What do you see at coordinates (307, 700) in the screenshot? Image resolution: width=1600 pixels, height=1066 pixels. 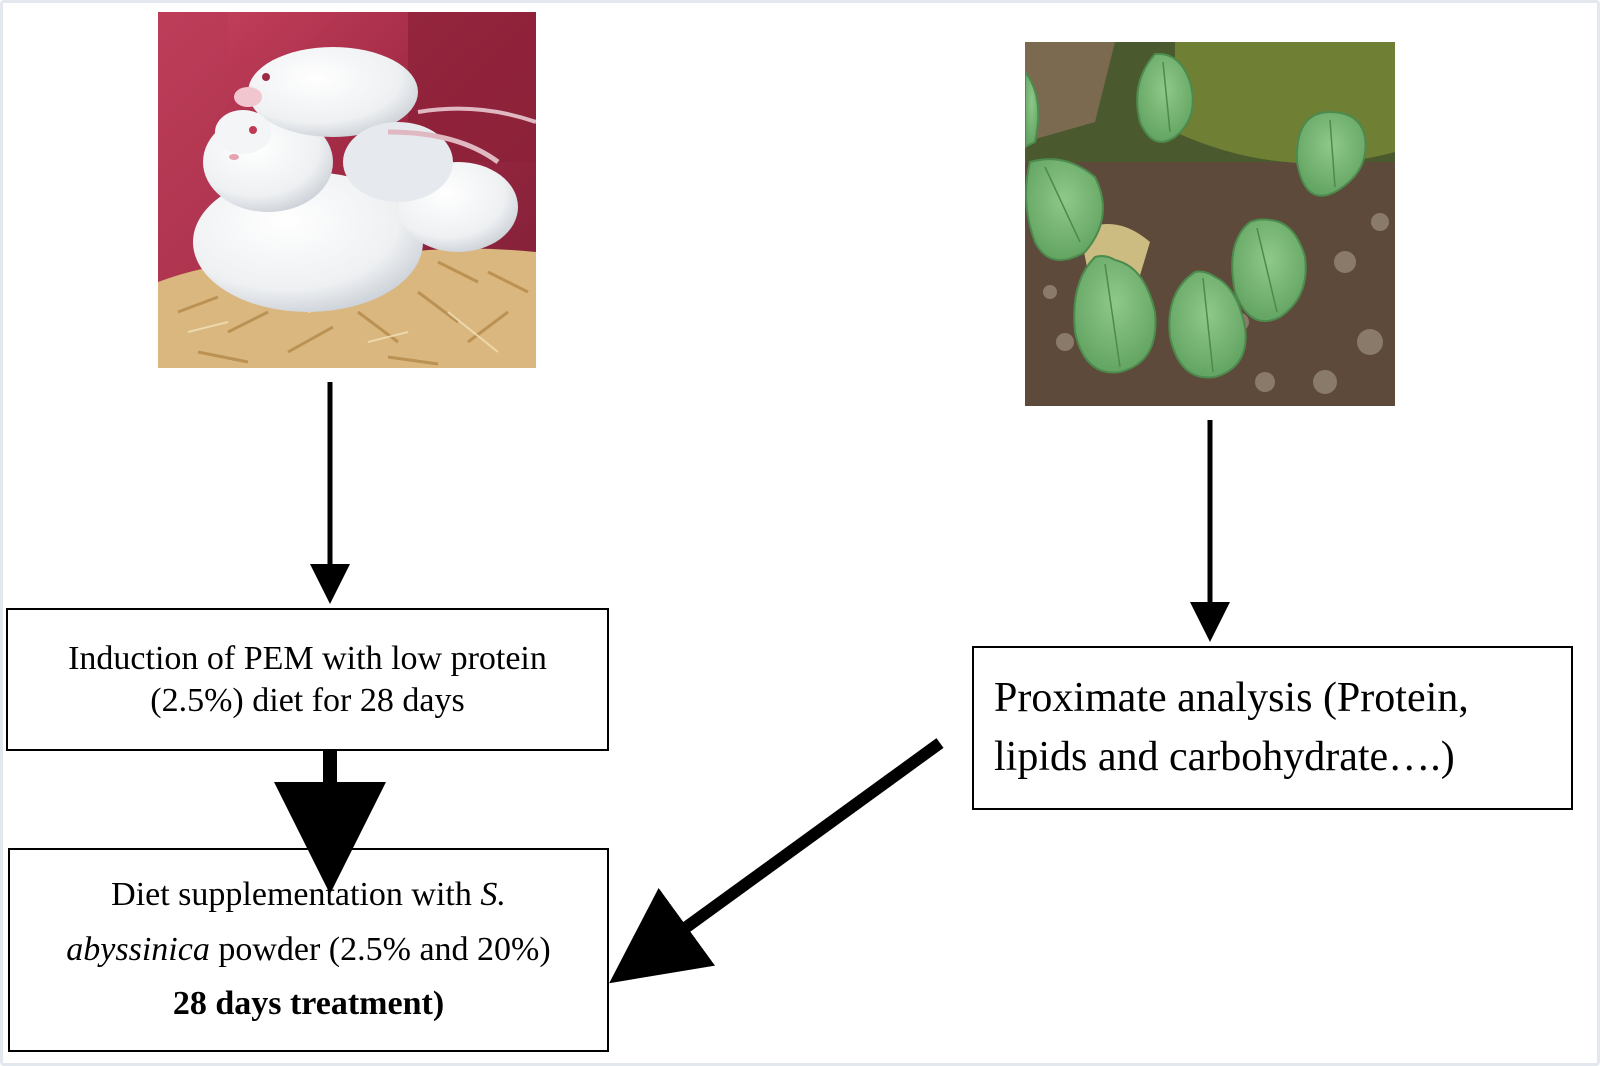 I see `induction-line-2: (2.5%) diet for 28 days` at bounding box center [307, 700].